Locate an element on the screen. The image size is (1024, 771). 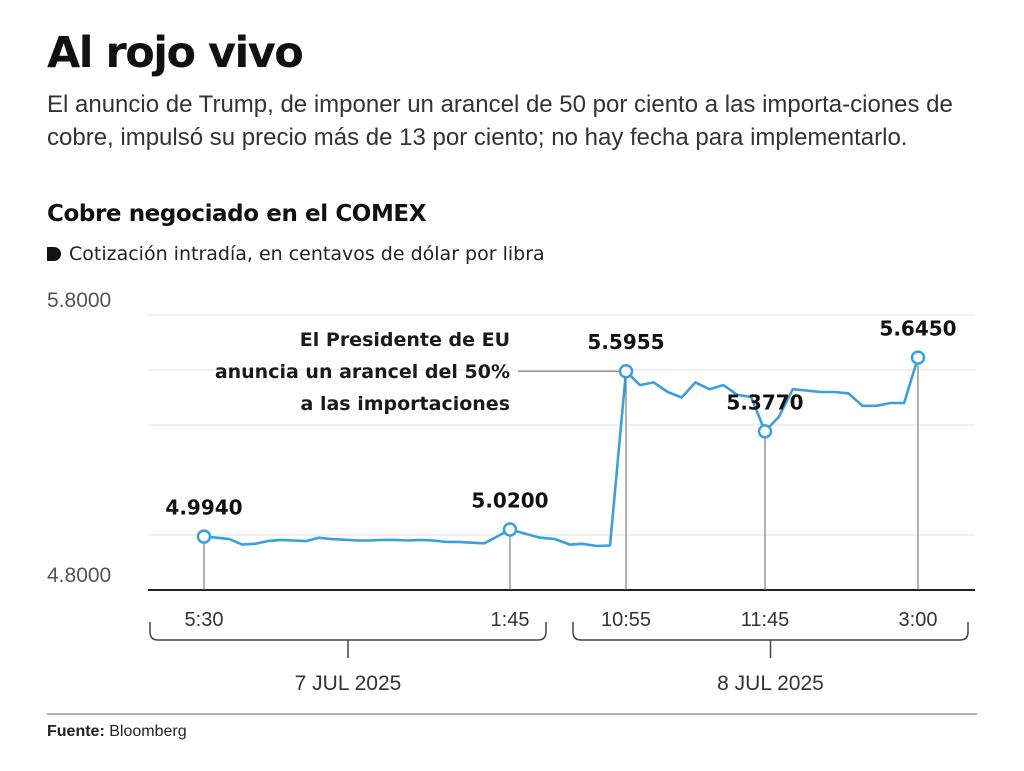
x-tick-label: 3:00 is located at coordinates (918, 620).